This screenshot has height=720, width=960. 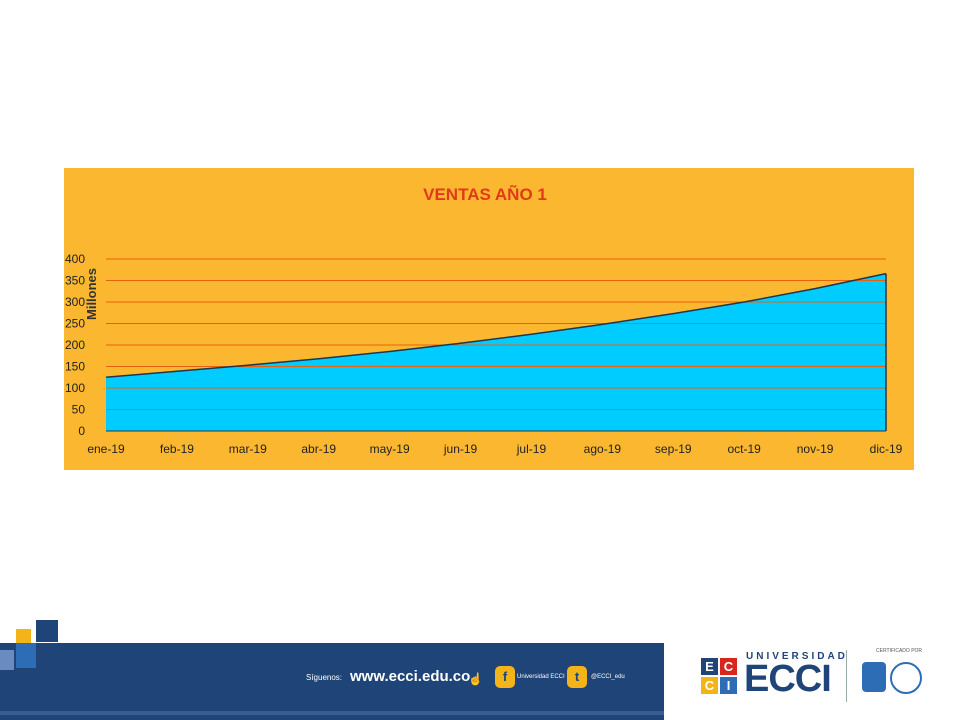 What do you see at coordinates (75, 259) in the screenshot?
I see `y-tick-label: 400` at bounding box center [75, 259].